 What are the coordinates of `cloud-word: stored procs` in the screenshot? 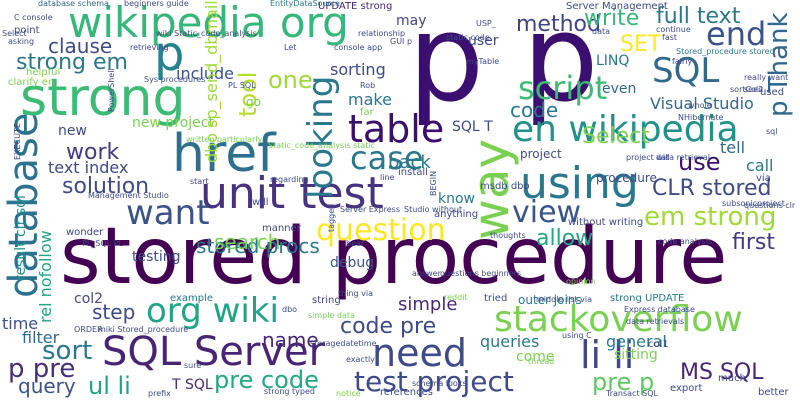 It's located at (258, 246).